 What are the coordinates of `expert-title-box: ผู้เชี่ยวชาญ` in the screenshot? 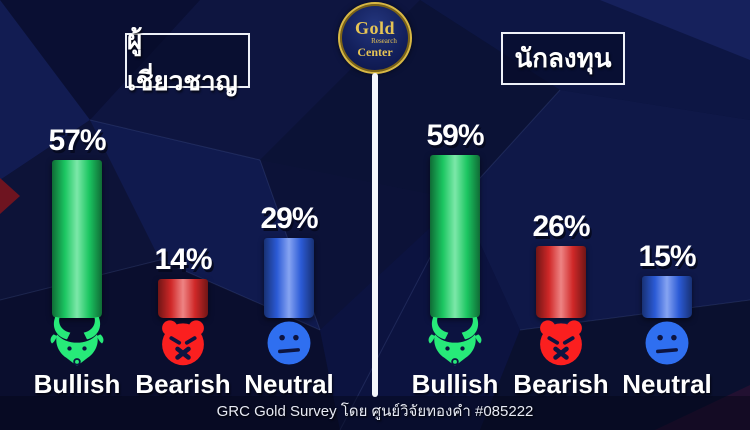 It's located at (187, 60).